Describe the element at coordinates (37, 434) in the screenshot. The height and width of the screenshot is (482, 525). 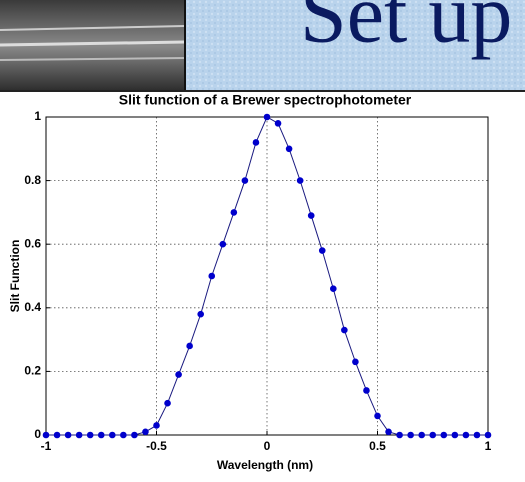
I see `y-tick-label: 0` at that location.